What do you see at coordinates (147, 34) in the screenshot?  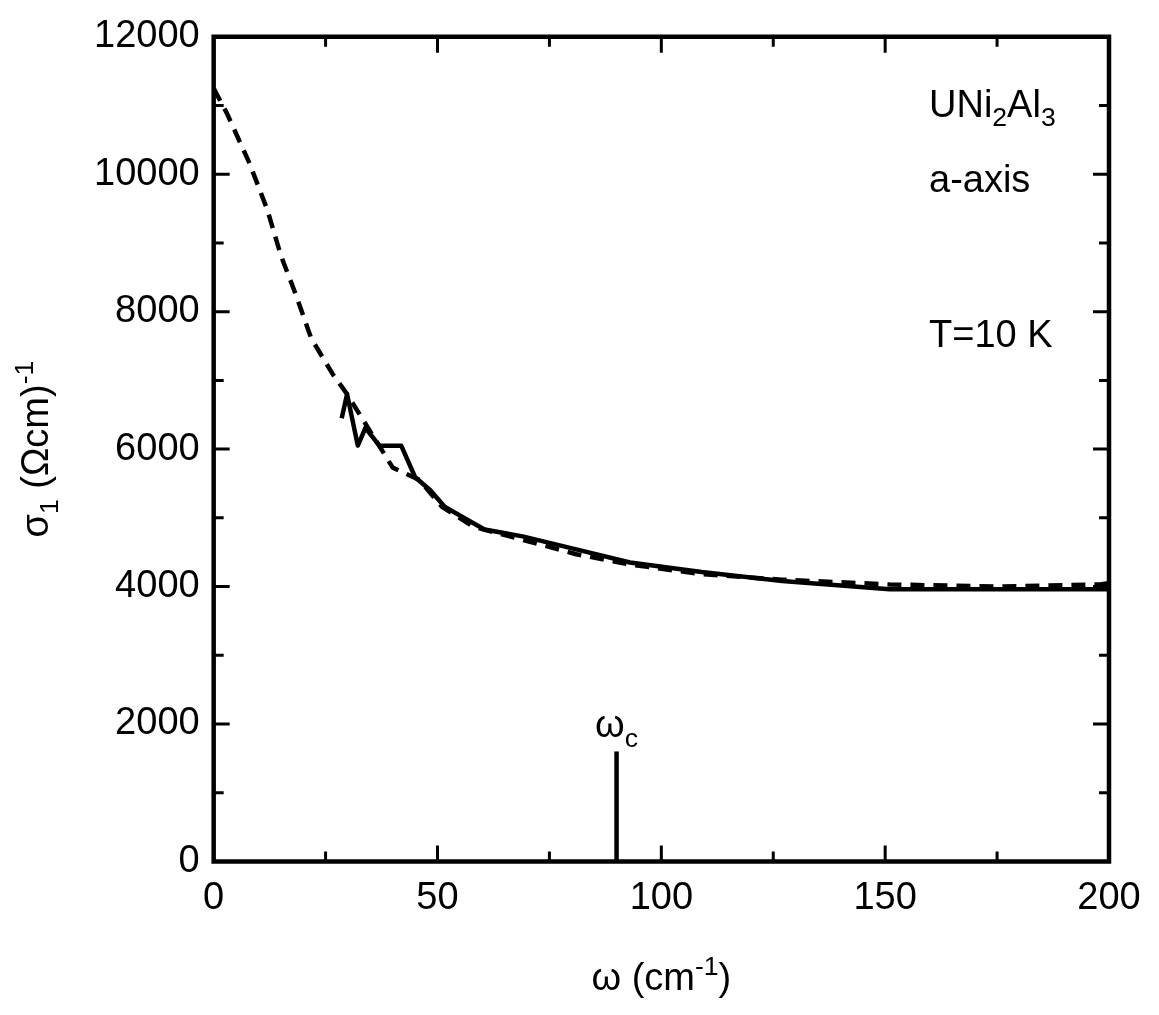 I see `y-tick-label: 12000` at bounding box center [147, 34].